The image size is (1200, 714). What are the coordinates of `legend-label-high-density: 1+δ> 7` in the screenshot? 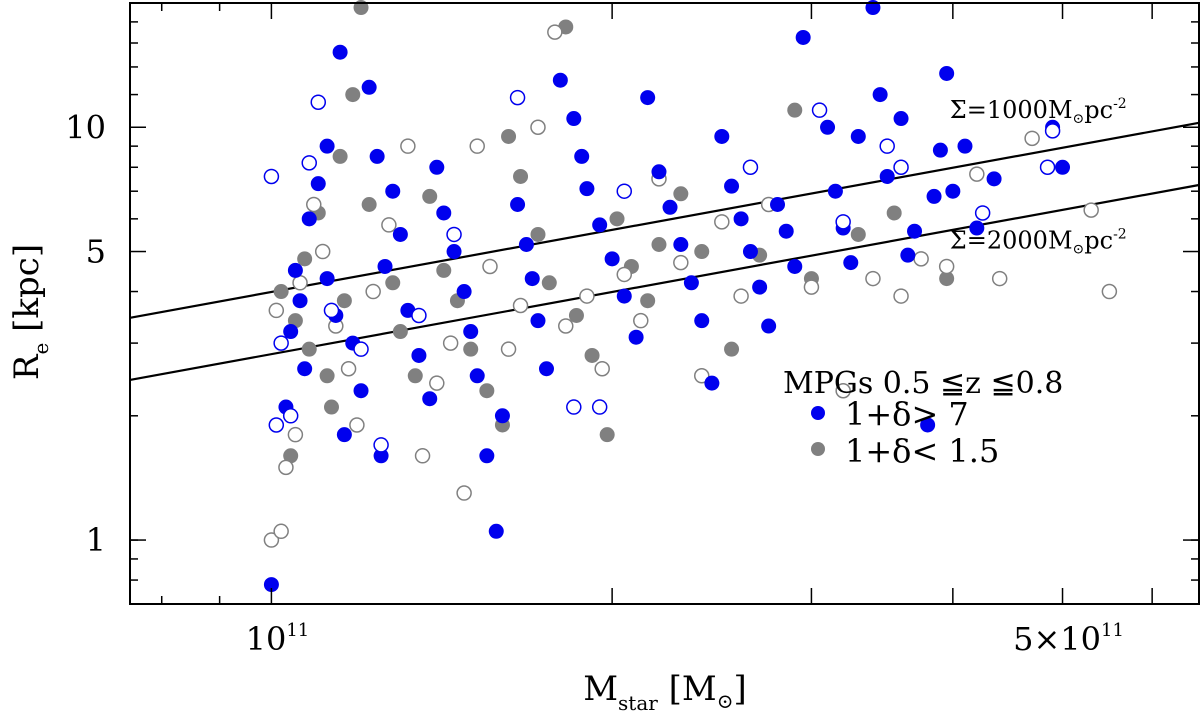 It's located at (907, 414).